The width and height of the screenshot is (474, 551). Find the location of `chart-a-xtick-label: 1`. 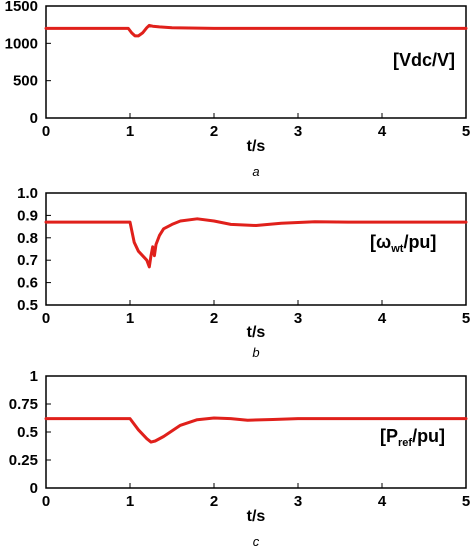

chart-a-xtick-label: 1 is located at coordinates (130, 131).